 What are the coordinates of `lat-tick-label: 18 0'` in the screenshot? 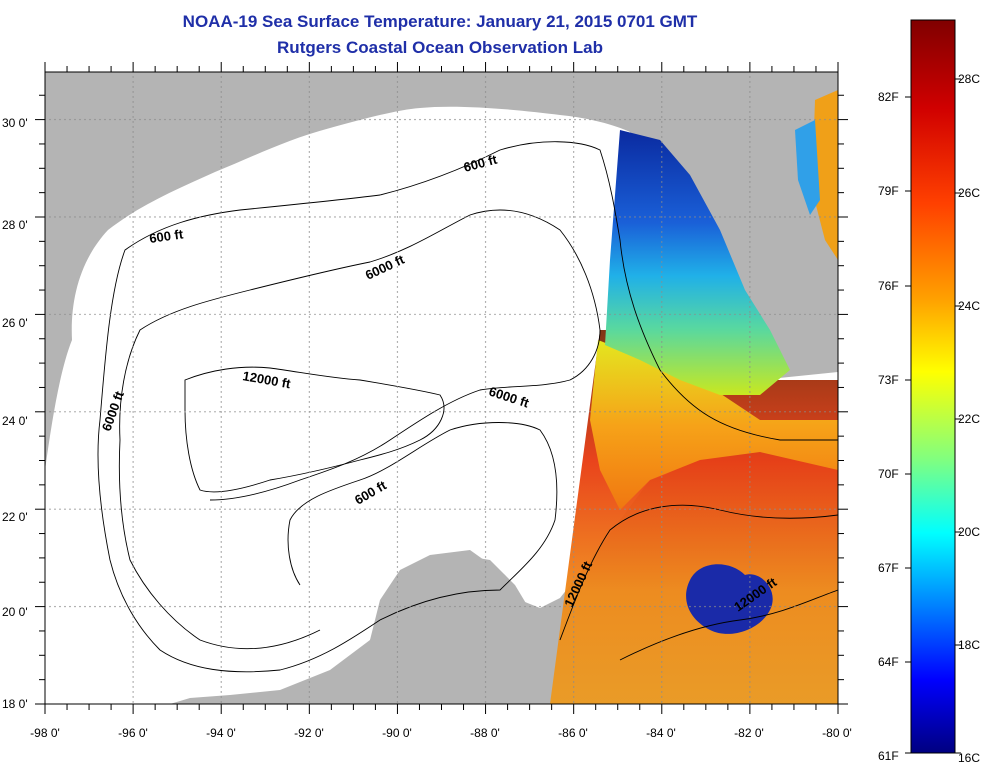 It's located at (15, 704).